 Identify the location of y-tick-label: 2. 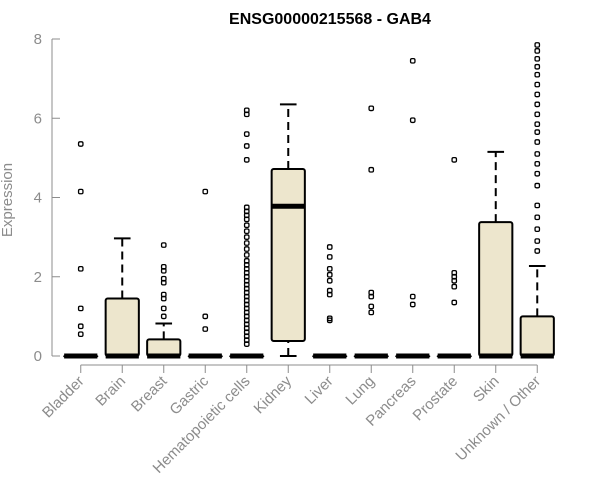
(38, 277).